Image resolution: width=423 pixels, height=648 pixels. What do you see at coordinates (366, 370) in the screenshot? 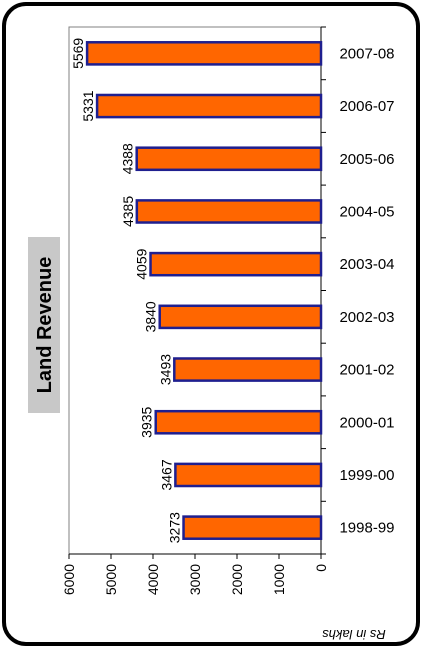
I see `category-label: 2001-02` at bounding box center [366, 370].